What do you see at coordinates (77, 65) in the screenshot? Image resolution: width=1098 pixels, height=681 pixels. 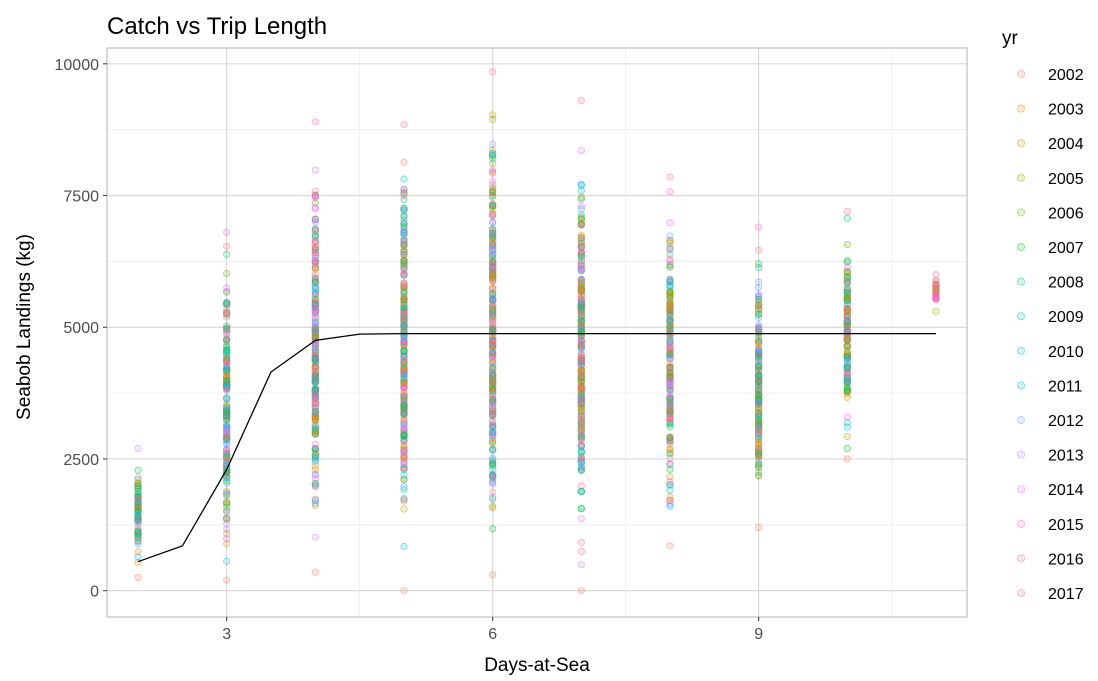 I see `y-tick-label: 10000` at bounding box center [77, 65].